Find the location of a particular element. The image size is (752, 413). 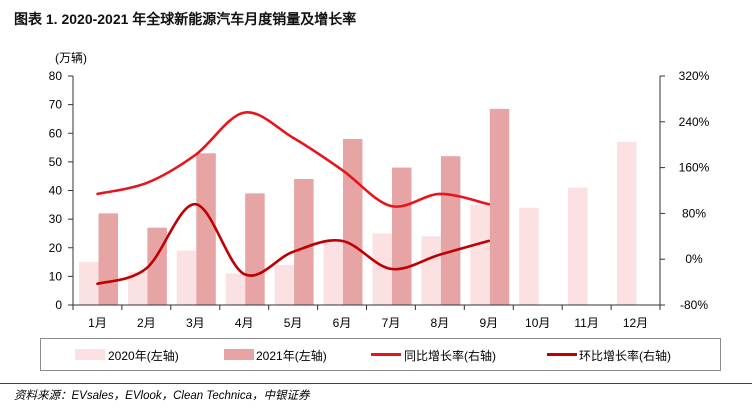

legend-swatch-2021 is located at coordinates (239, 354).